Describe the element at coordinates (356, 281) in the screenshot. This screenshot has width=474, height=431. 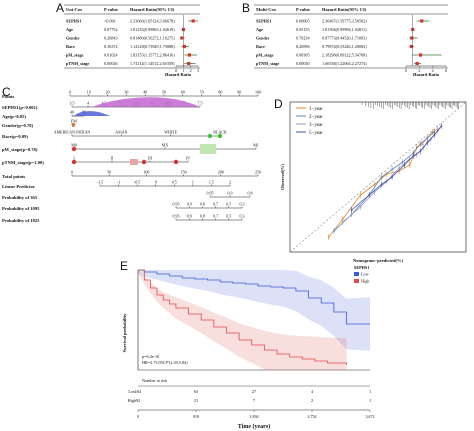
I see `km-legend-swatch` at that location.